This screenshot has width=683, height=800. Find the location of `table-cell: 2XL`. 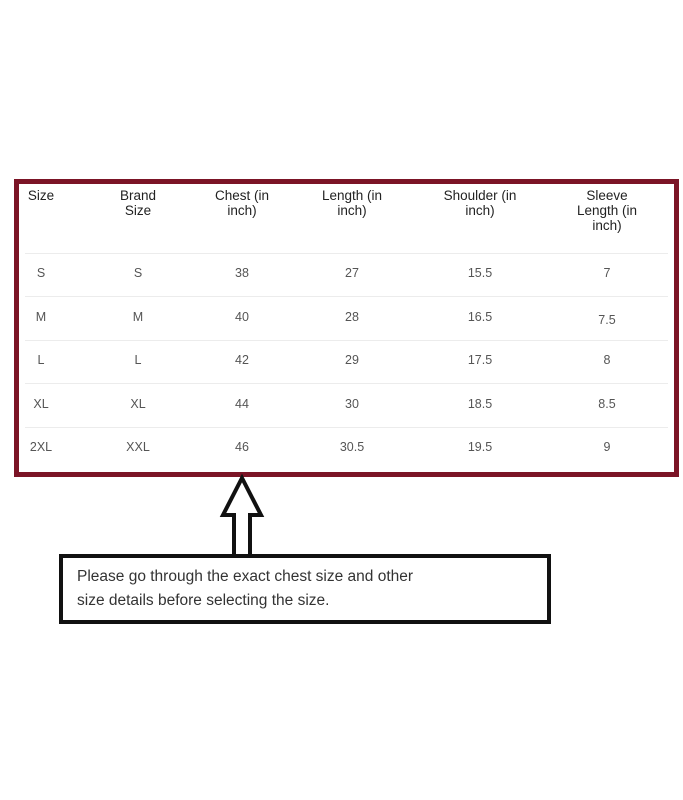

table-cell: 2XL is located at coordinates (41, 447).